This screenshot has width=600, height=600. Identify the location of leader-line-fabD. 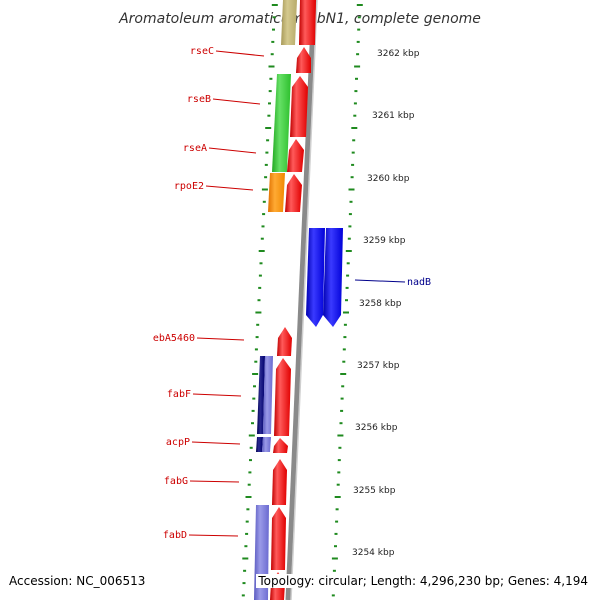
(213, 535).